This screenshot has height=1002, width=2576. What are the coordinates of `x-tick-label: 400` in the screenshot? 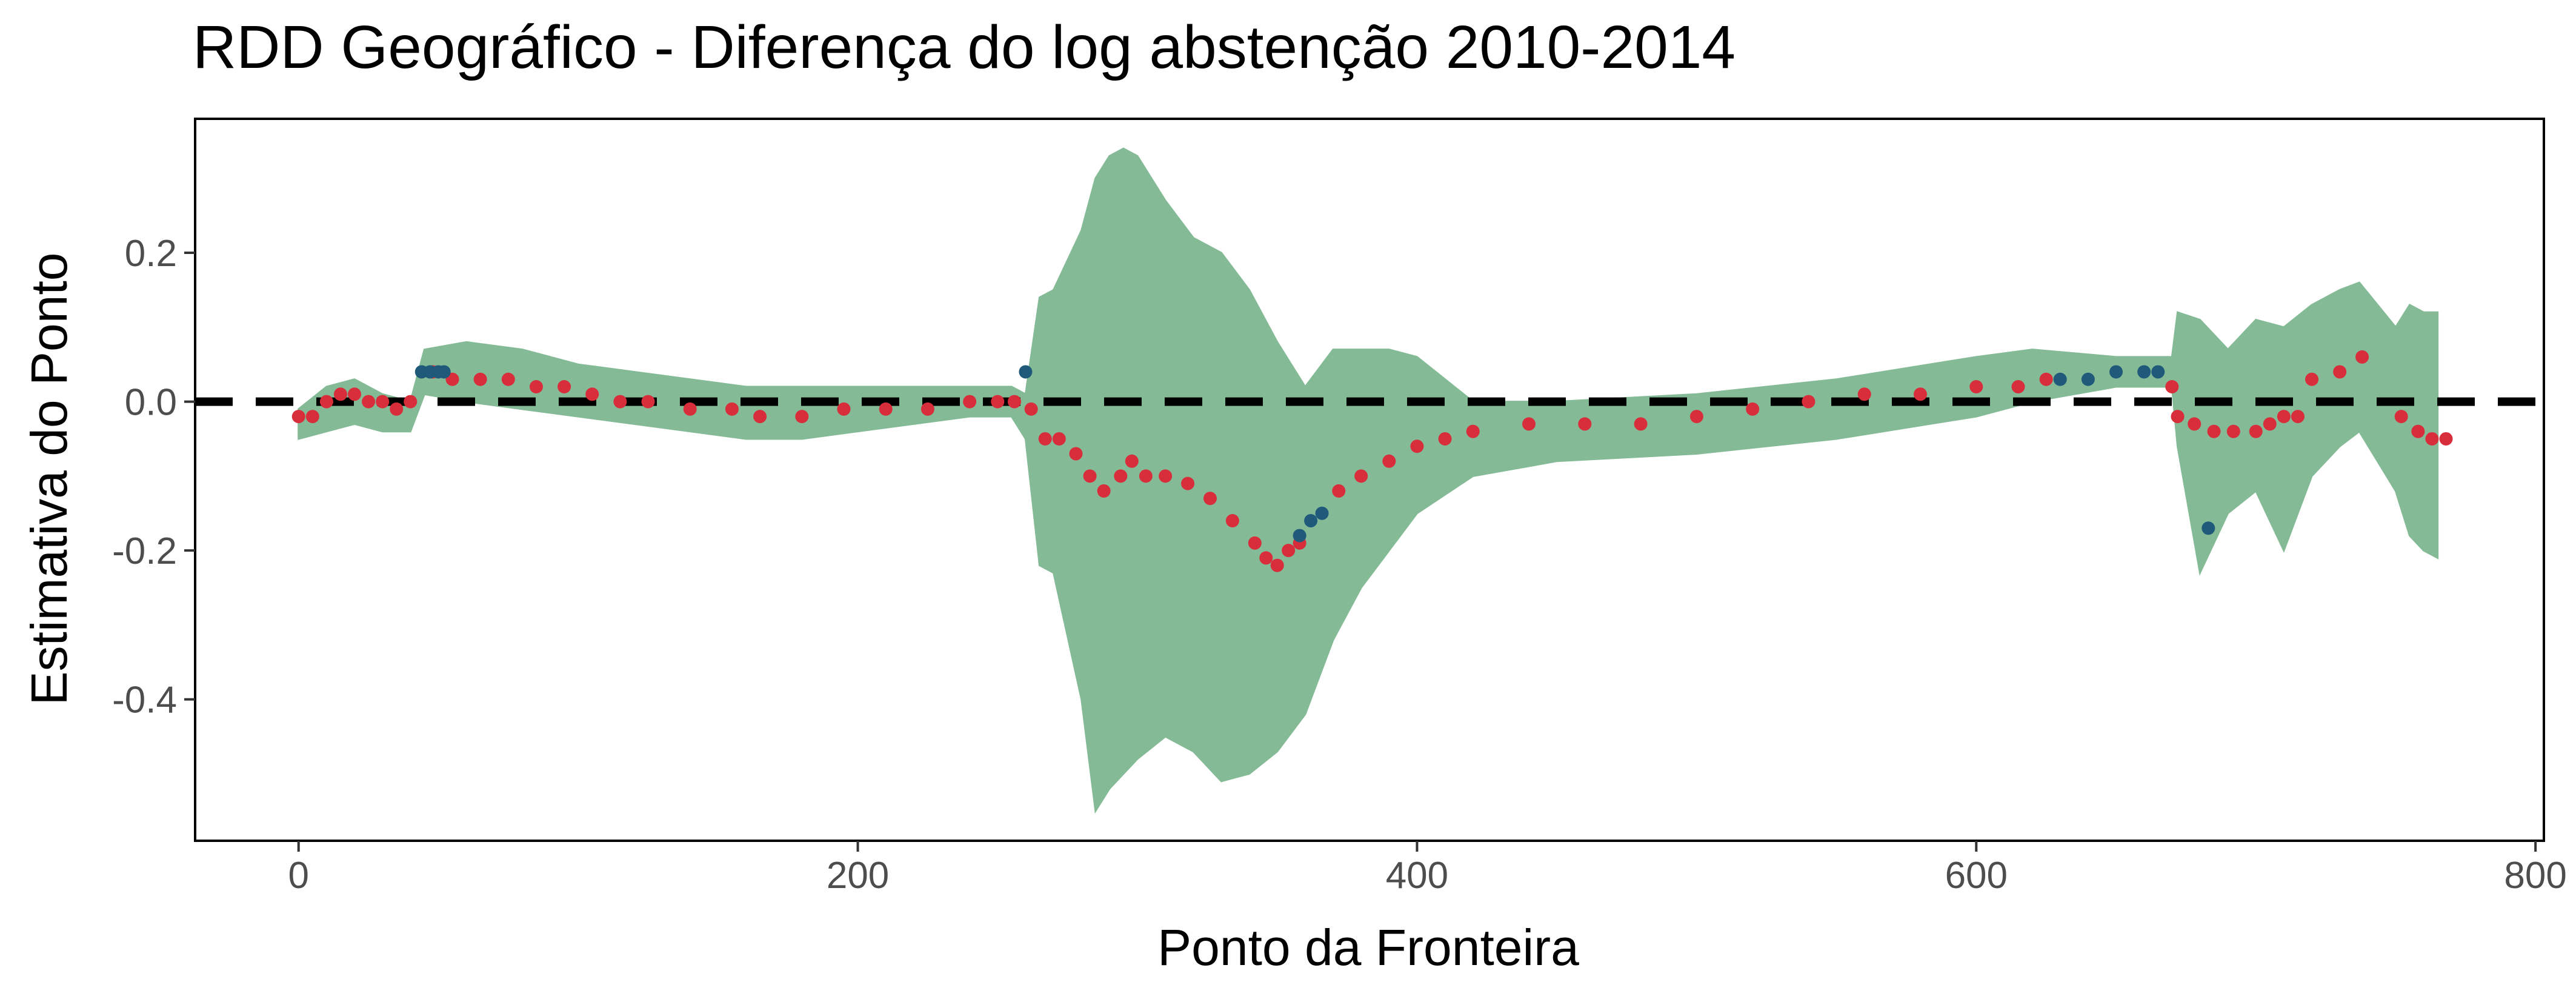 It's located at (1417, 876).